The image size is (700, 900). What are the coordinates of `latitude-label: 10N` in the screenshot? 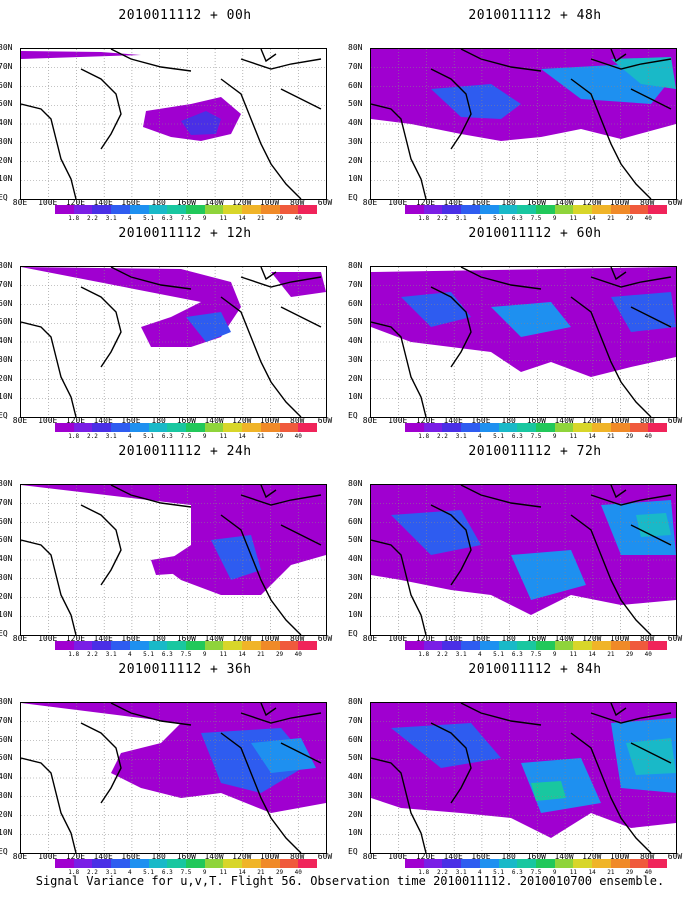 It's located at (6, 615).